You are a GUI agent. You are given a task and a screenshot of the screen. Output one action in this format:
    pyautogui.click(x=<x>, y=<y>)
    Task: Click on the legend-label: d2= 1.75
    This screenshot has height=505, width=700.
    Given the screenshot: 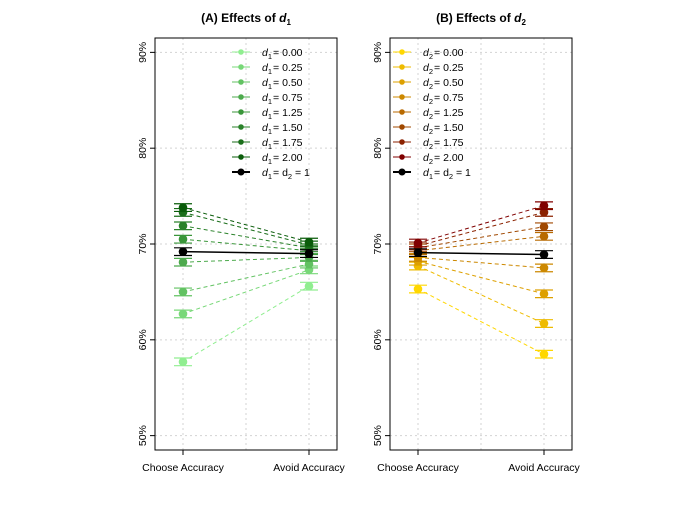 What is the action you would take?
    pyautogui.click(x=443, y=144)
    